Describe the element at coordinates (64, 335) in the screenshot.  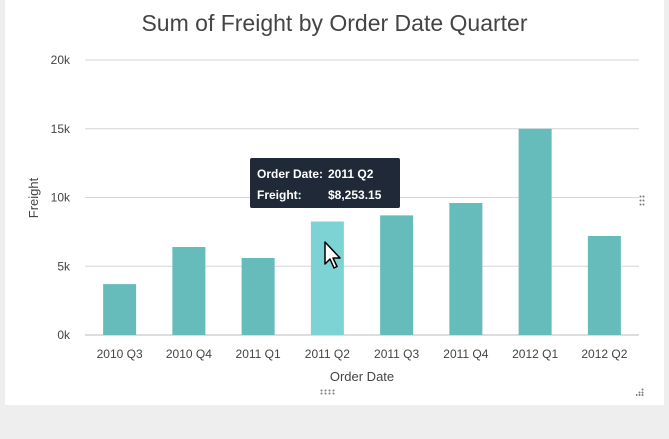
I see `y-tick-label: 0k` at that location.